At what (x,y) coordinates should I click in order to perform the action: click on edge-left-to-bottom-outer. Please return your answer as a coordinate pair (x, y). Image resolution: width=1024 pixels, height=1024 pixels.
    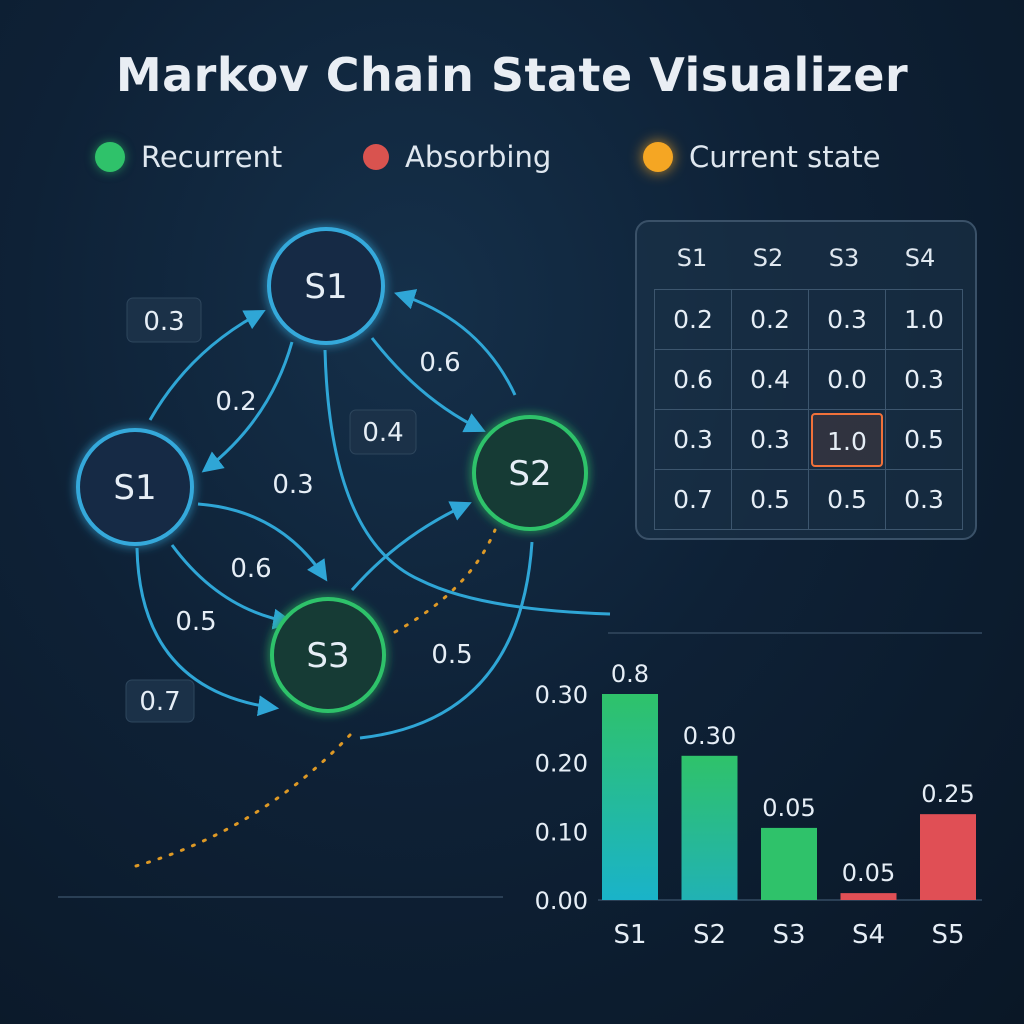
    Looking at the image, I should click on (207, 632).